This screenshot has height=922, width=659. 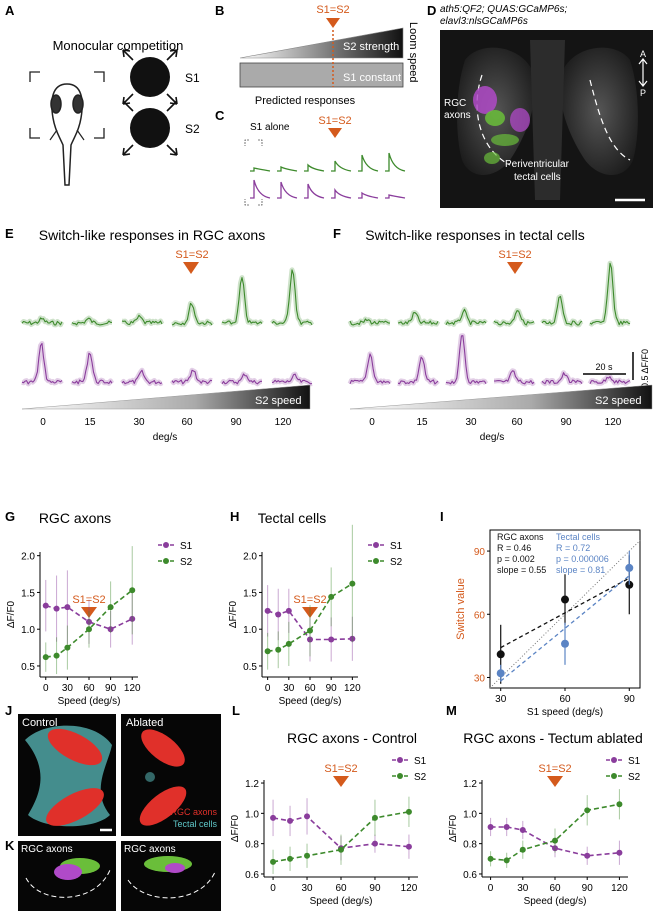 I want to click on panel-label-g: G, so click(x=10, y=516).